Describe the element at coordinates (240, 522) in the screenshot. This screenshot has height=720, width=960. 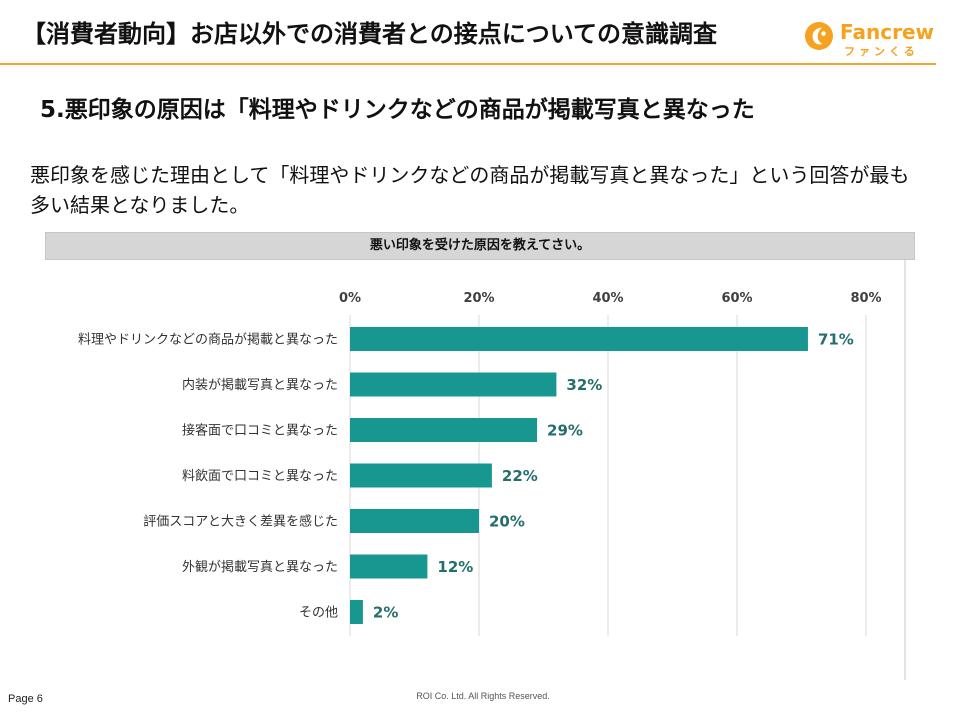
I see `category-label: 評価スコアと大きく差異を感じた` at that location.